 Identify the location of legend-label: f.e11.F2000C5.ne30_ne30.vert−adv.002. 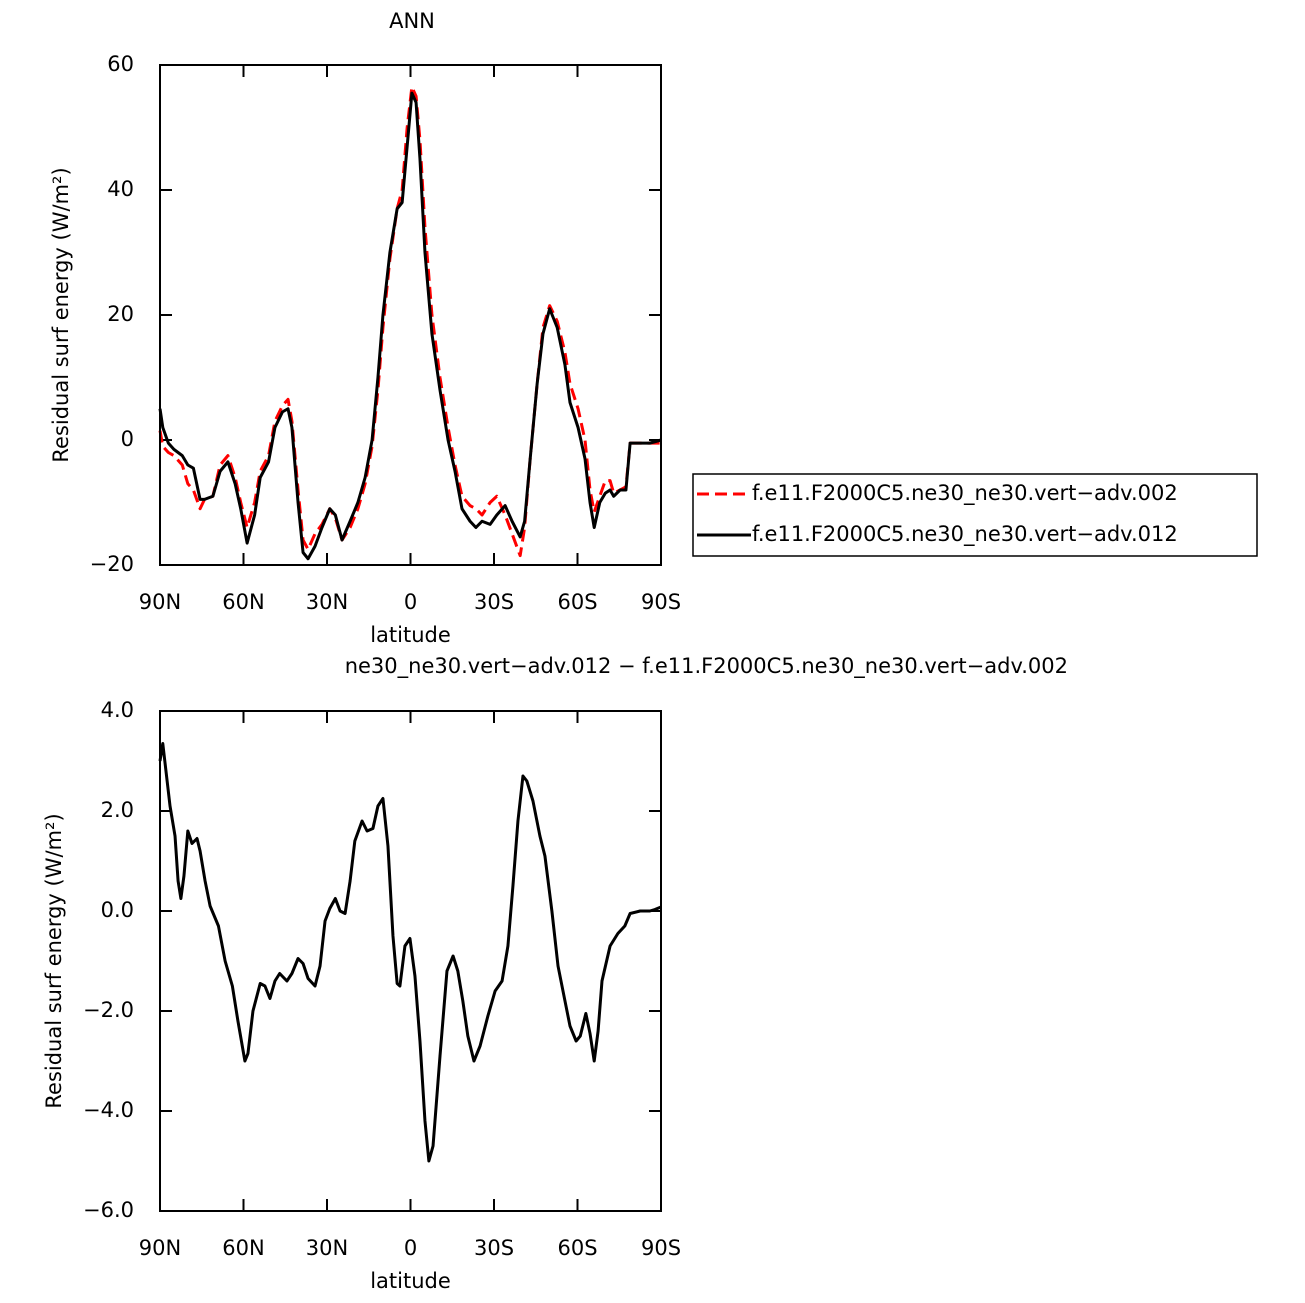
(965, 493).